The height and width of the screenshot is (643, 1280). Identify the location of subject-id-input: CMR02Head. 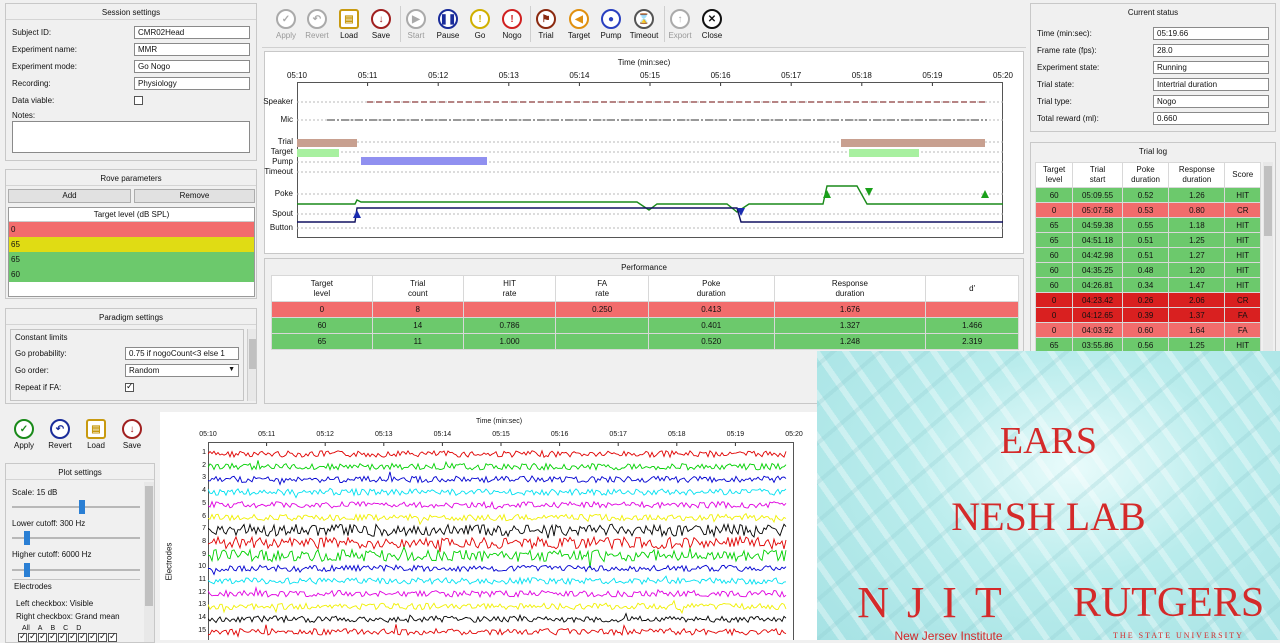
(192, 32).